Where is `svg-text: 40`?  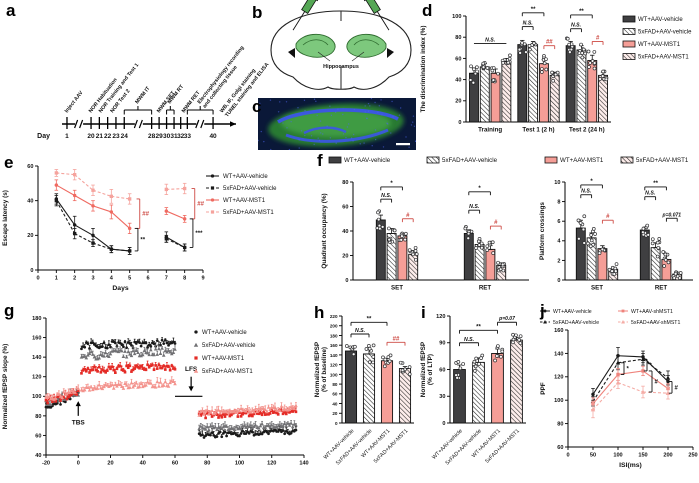 svg-text: 40 is located at coordinates (458, 81).